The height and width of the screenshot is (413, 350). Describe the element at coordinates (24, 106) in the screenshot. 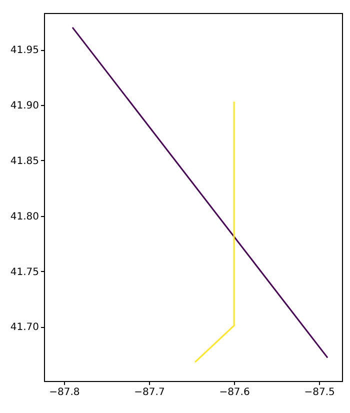

I see `y-tick-label: 41.90` at that location.